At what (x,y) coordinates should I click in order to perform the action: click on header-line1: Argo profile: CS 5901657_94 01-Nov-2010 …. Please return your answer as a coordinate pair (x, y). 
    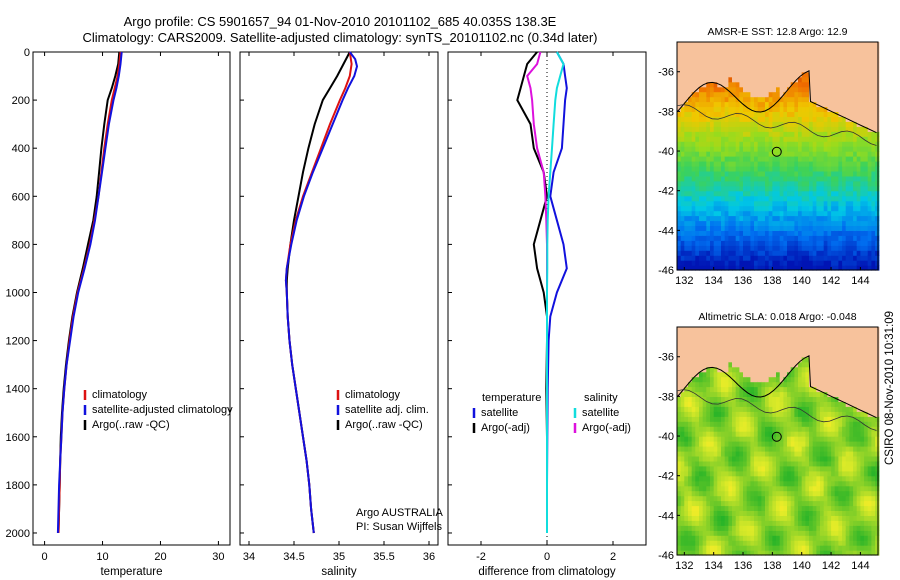
    Looking at the image, I should click on (340, 21).